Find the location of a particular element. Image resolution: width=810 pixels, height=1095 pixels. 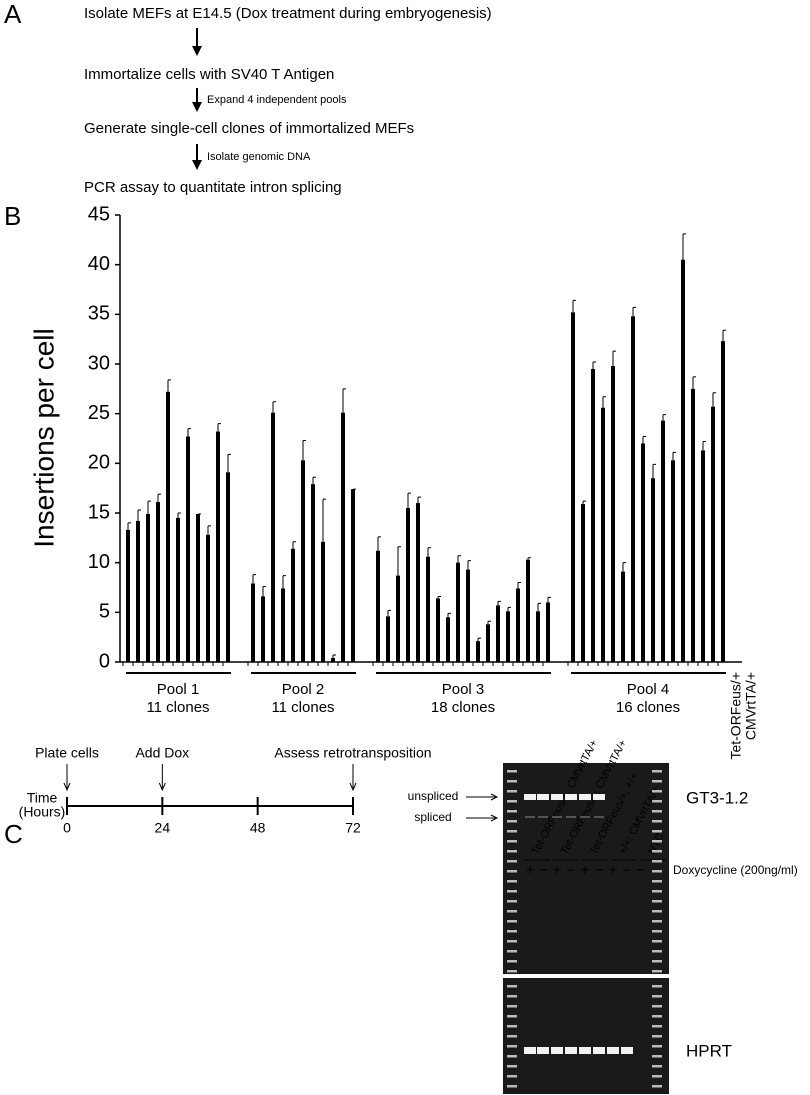

y-tick-label: 20 is located at coordinates (99, 463).